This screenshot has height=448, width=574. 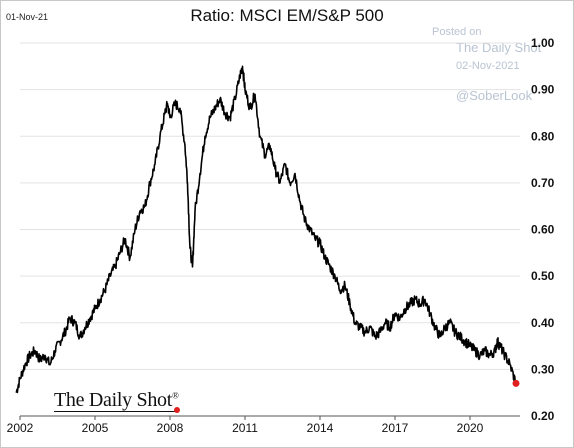 I want to click on logo-registered-mark: ®, so click(x=175, y=395).